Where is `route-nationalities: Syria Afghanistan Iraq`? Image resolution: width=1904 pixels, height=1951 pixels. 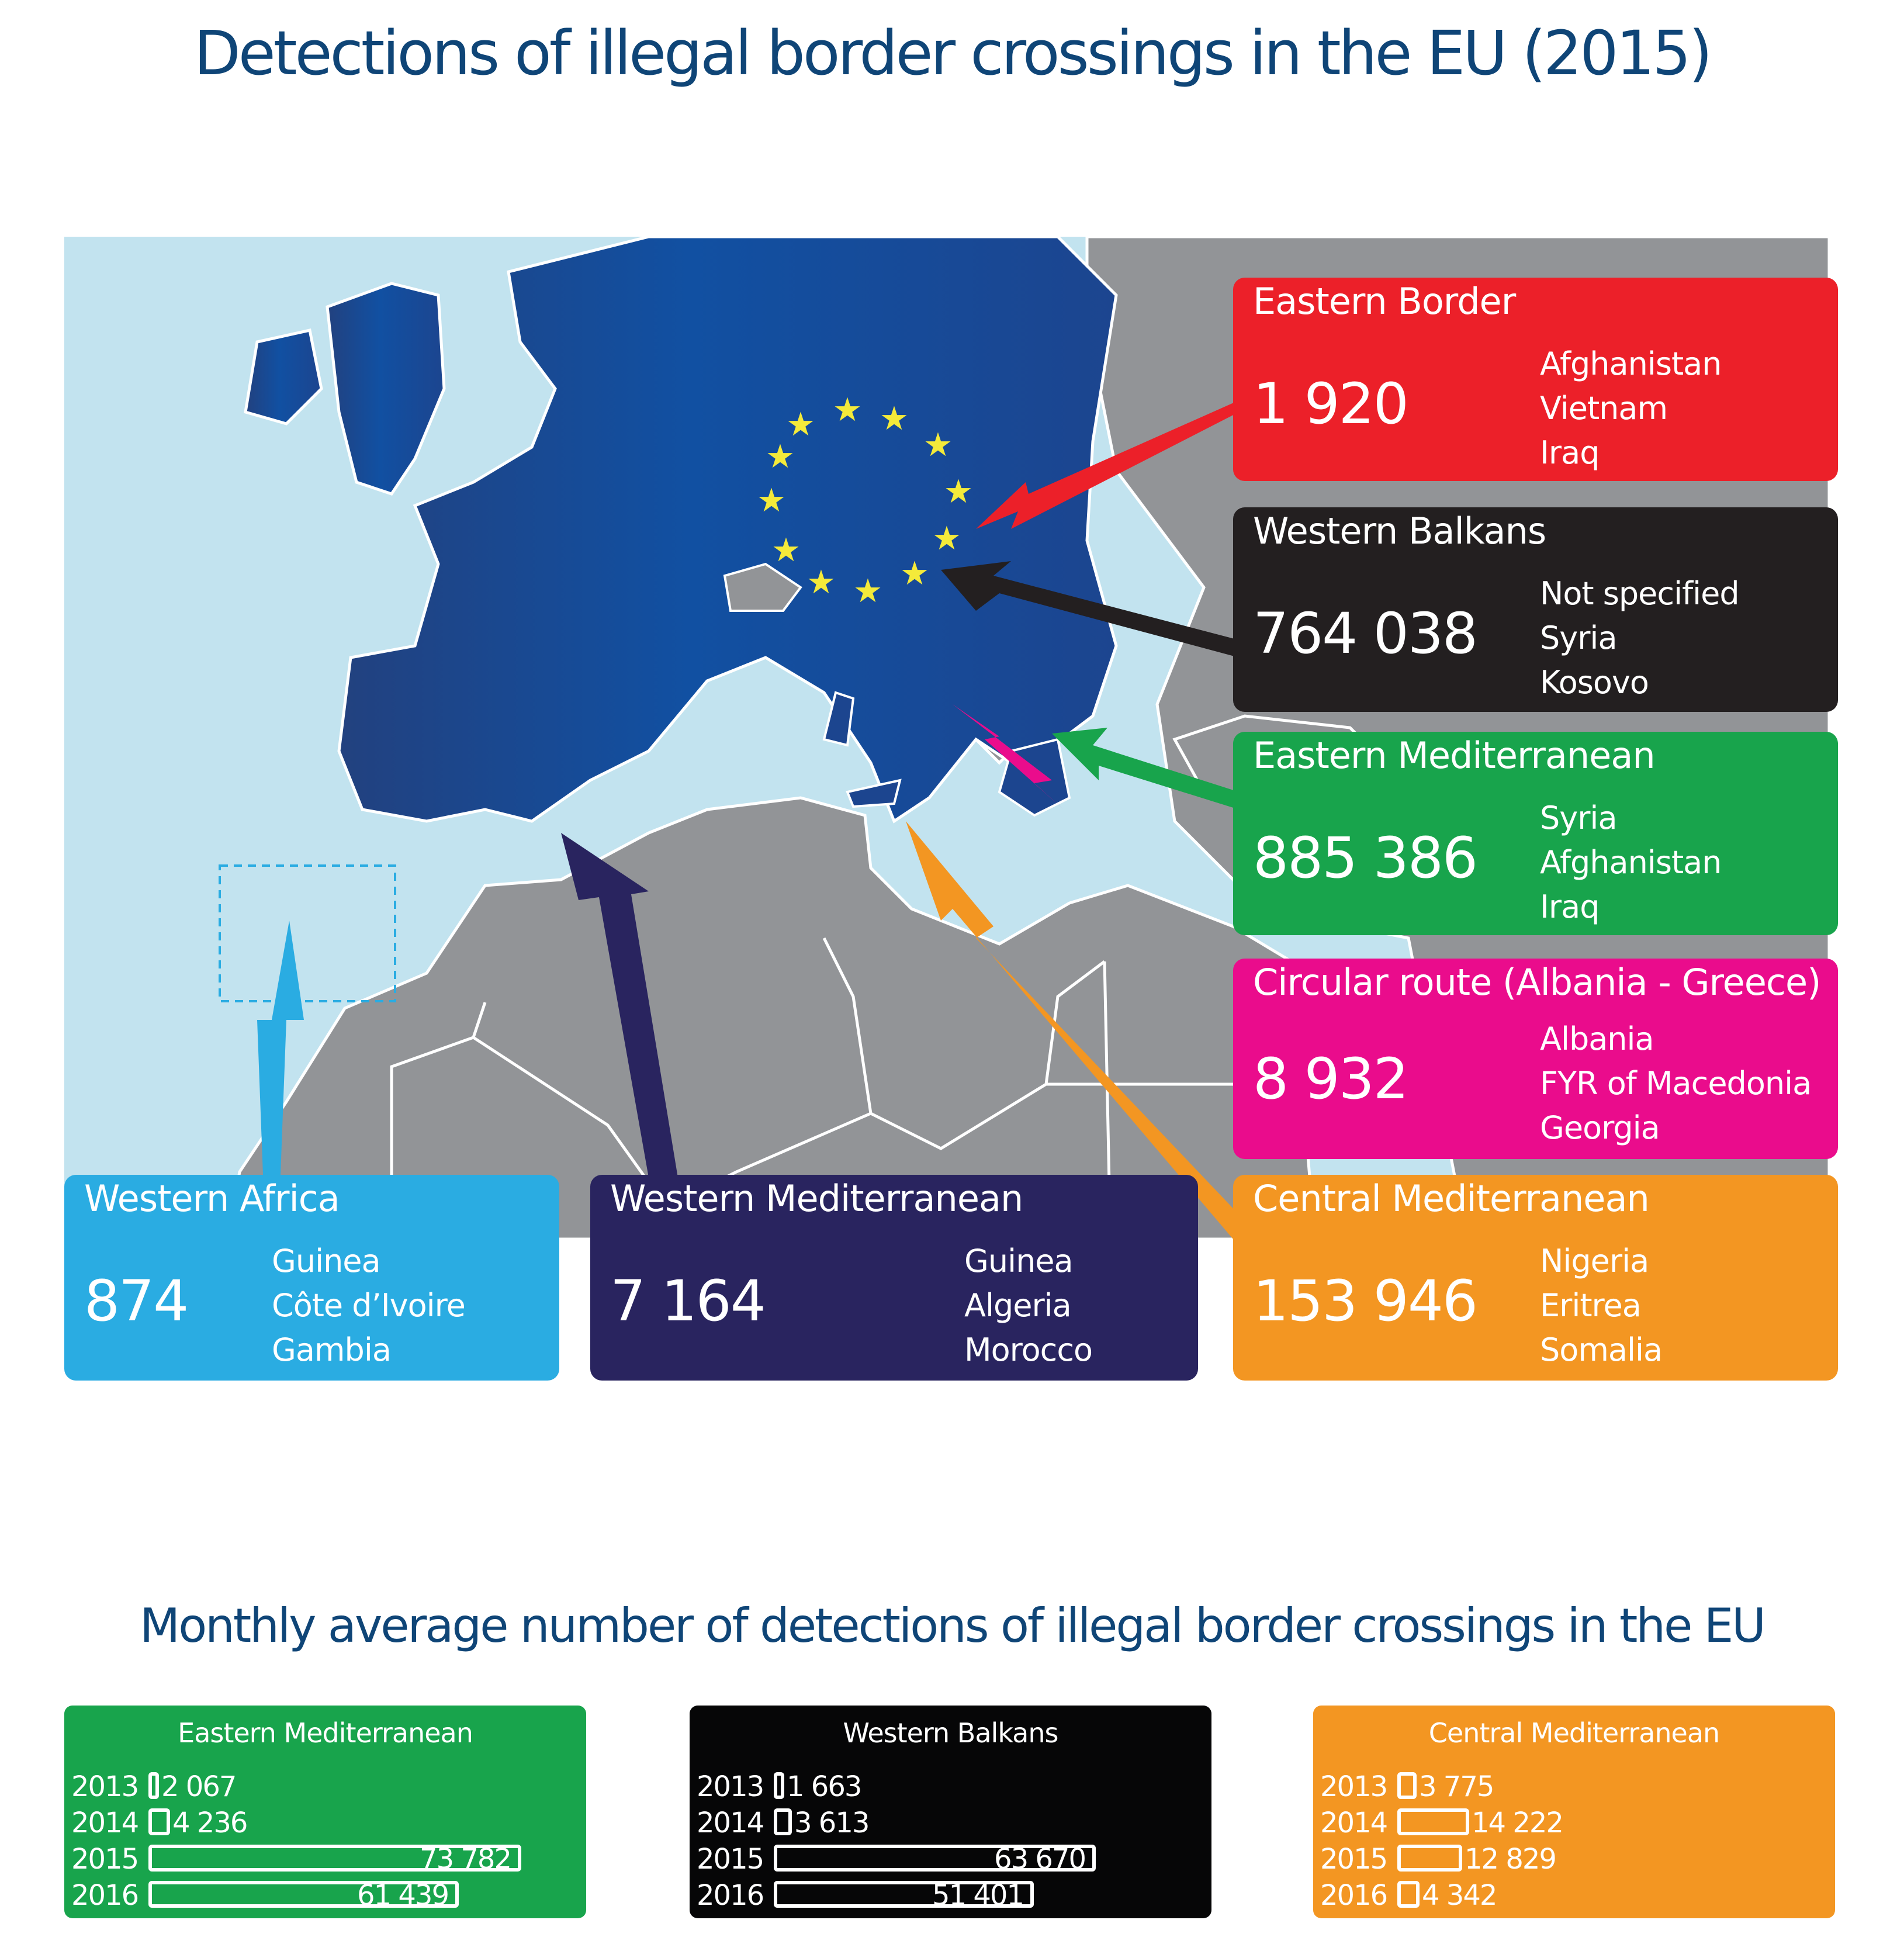
route-nationalities: Syria Afghanistan Iraq is located at coordinates (1631, 862).